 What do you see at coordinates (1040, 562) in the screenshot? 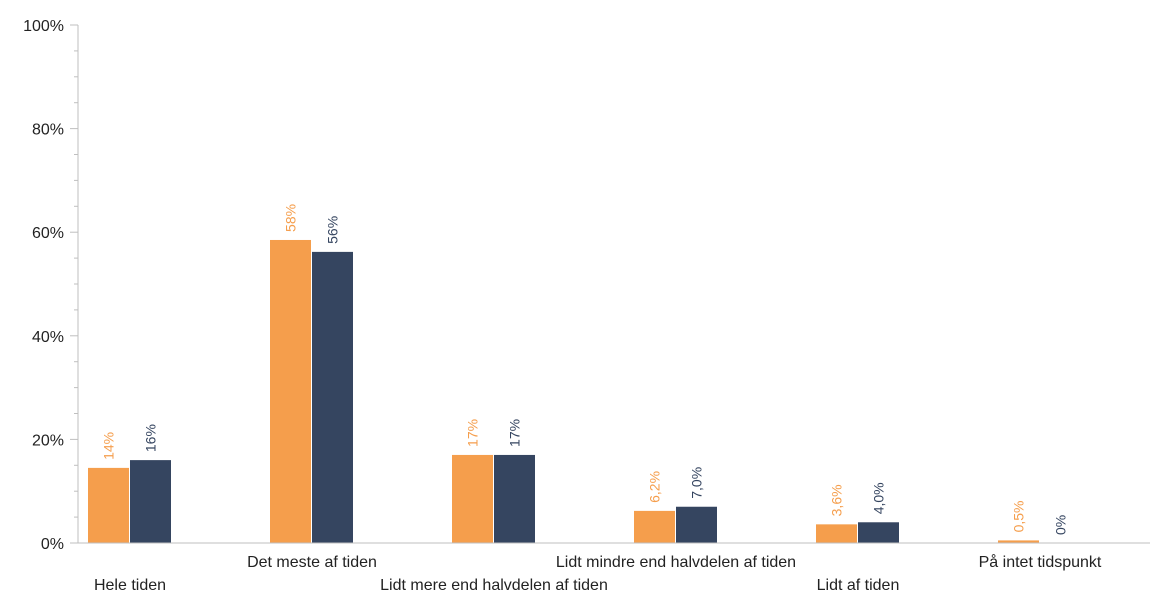
I see `x-tick-label: På intet tidspunkt` at bounding box center [1040, 562].